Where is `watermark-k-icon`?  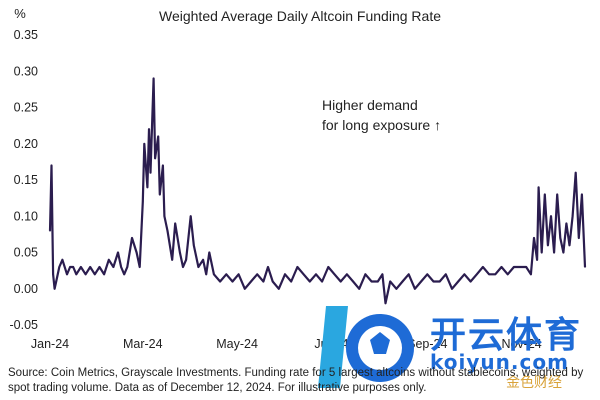
watermark-k-icon is located at coordinates (366, 347).